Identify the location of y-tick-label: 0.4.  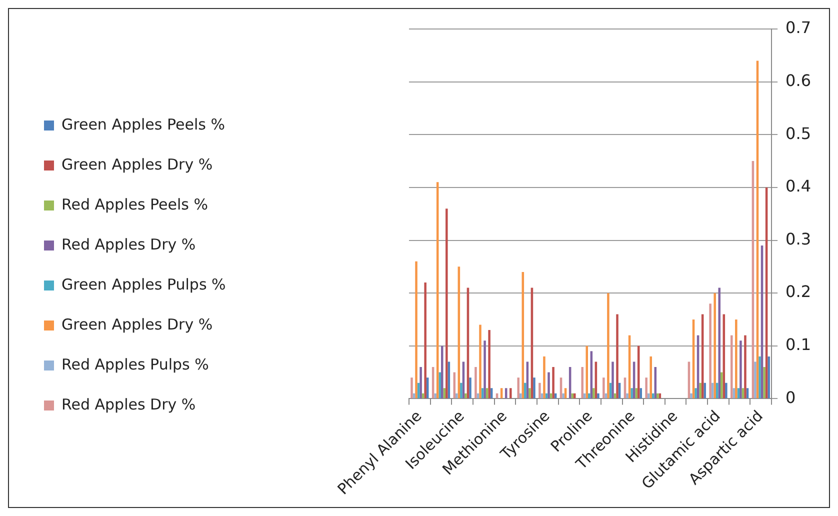
(799, 186).